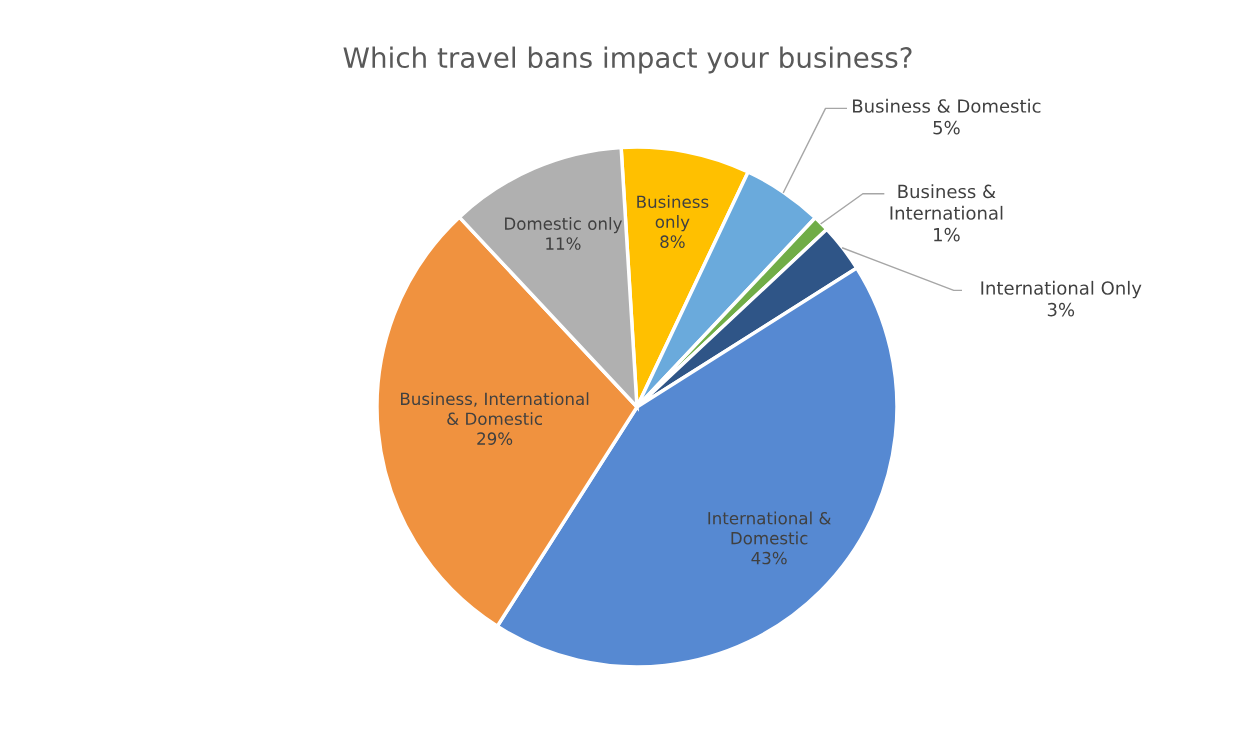  I want to click on slice-label: Business & Domestic, so click(947, 105).